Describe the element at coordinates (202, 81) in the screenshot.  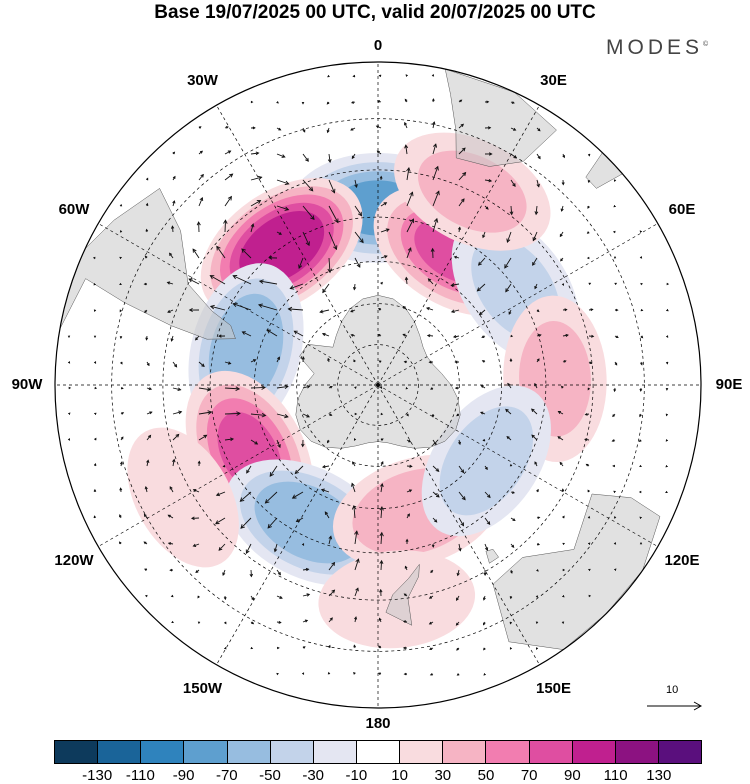
I see `longitude-label: 30W` at that location.